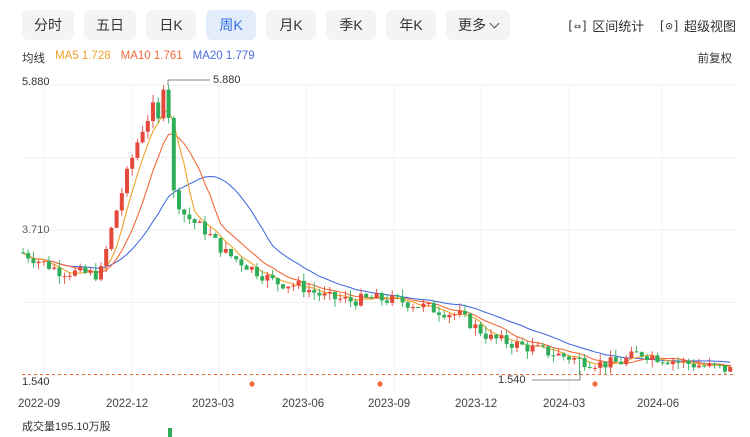 The width and height of the screenshot is (750, 437). I want to click on volume-label: 成交量195.10万股, so click(66, 427).